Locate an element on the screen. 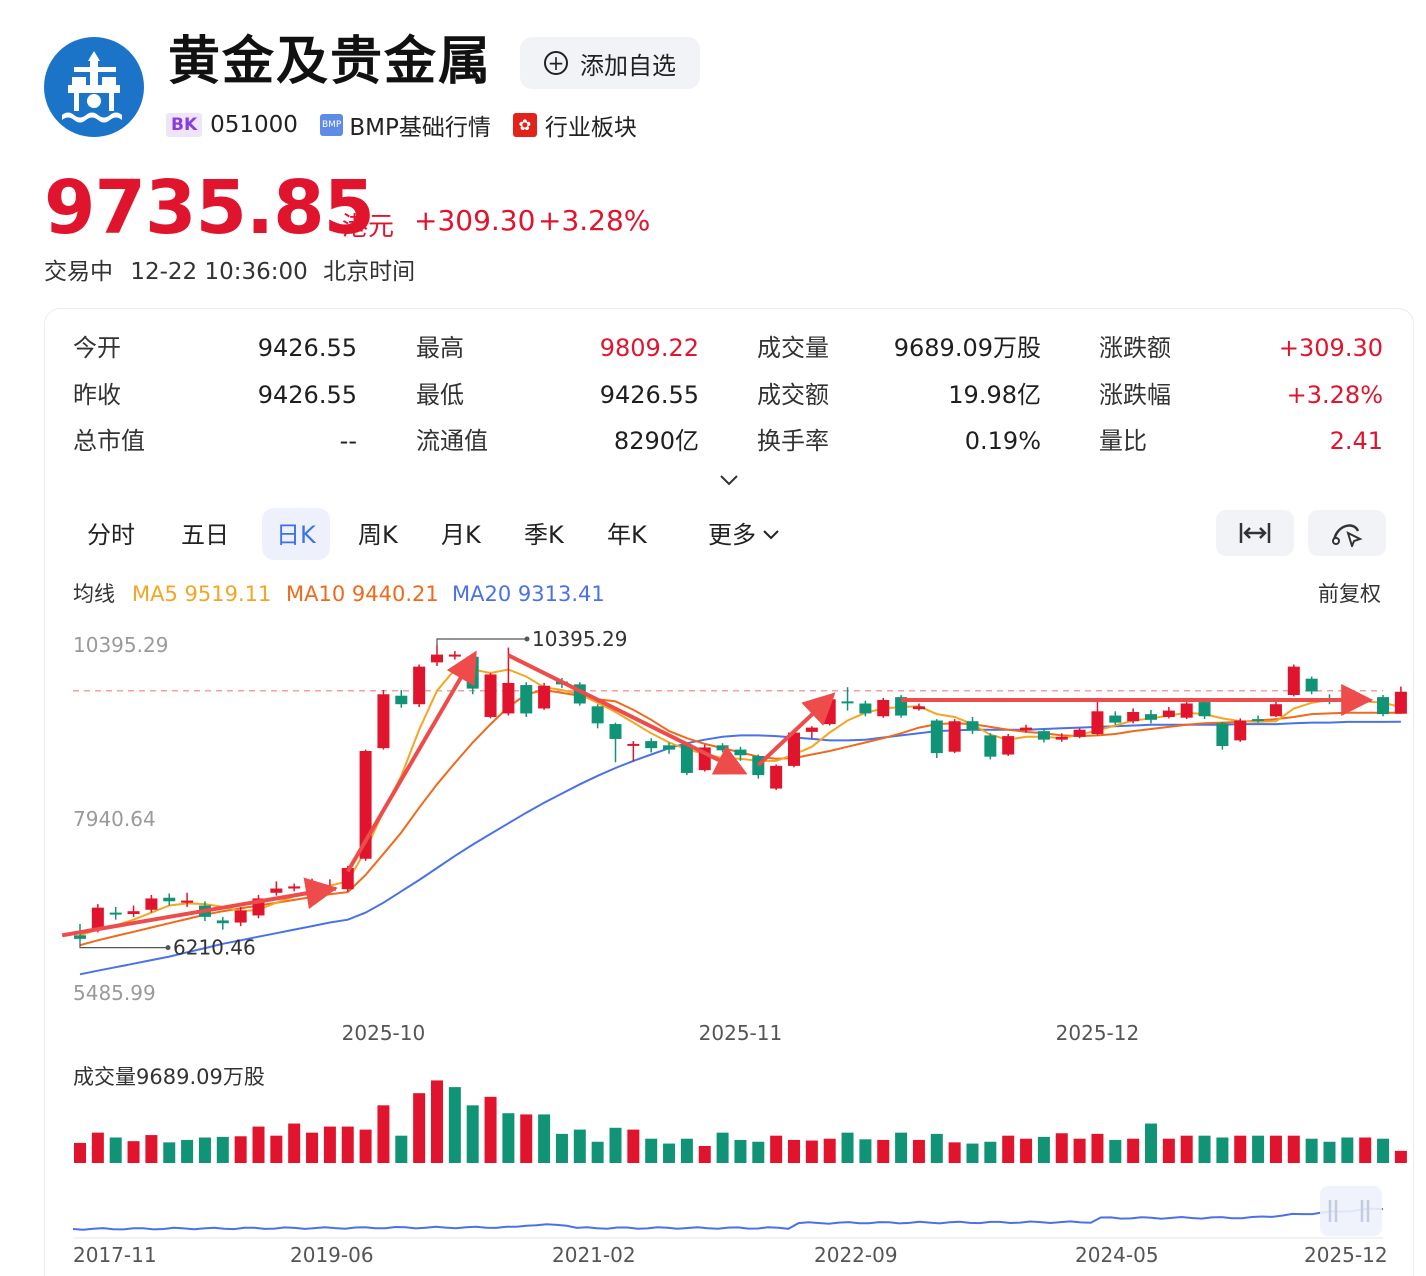 The image size is (1426, 1276). add-watchlist-button: + 添加自选 is located at coordinates (610, 63).